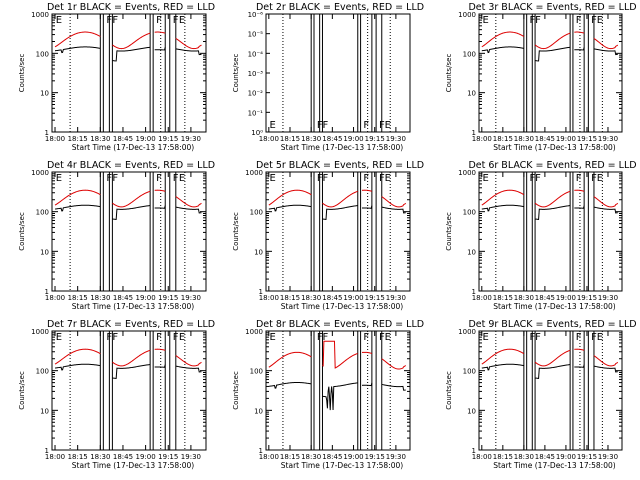 The height and width of the screenshot is (480, 640). What do you see at coordinates (256, 113) in the screenshot?
I see `y-tick-label: 10⁻¹` at bounding box center [256, 113].